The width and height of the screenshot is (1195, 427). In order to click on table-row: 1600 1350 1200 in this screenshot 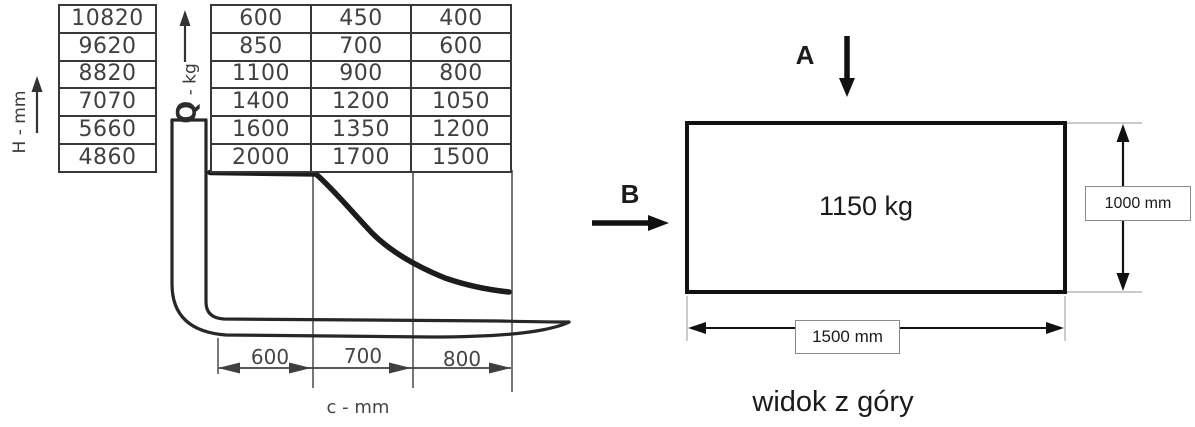, I will do `click(361, 130)`.